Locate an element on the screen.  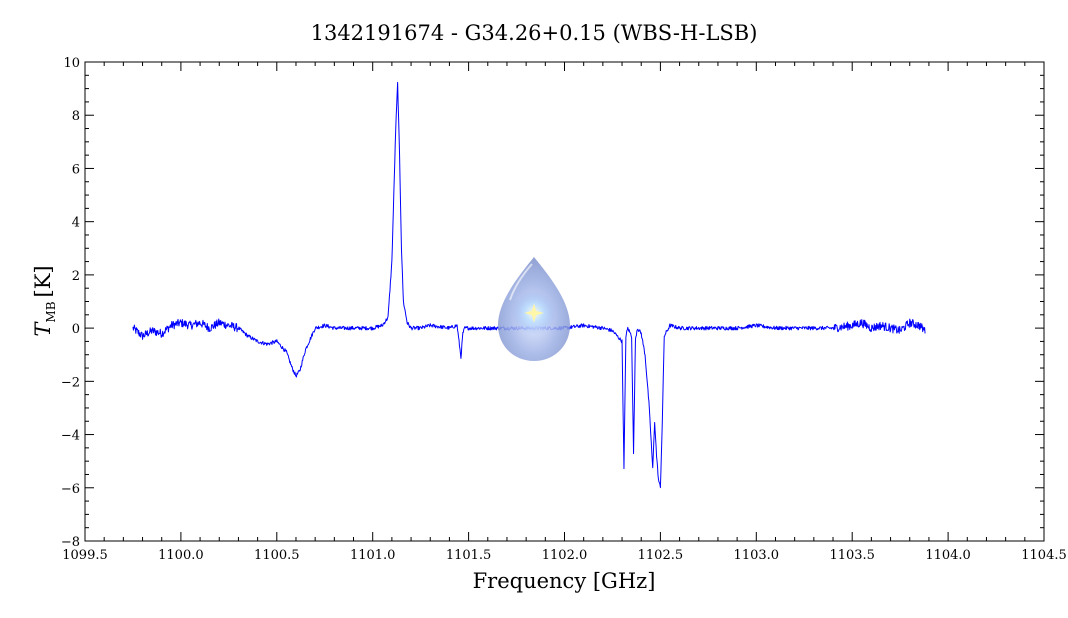
y-axis-label-sub: MB is located at coordinates (51, 311).